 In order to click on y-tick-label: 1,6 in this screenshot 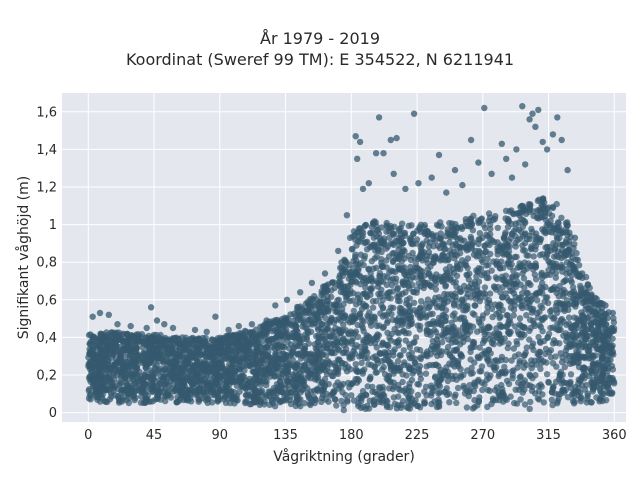, I will do `click(46, 112)`.